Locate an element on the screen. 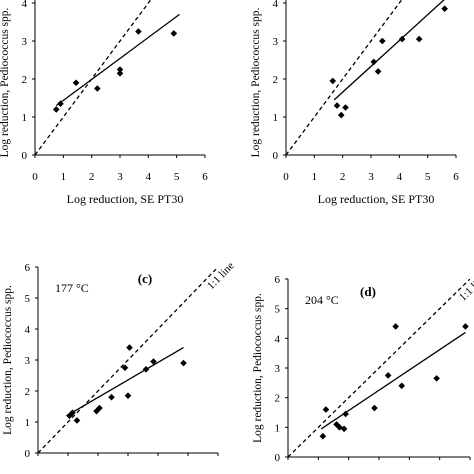 The image size is (474, 474). panel-letter: (c) is located at coordinates (145, 278).